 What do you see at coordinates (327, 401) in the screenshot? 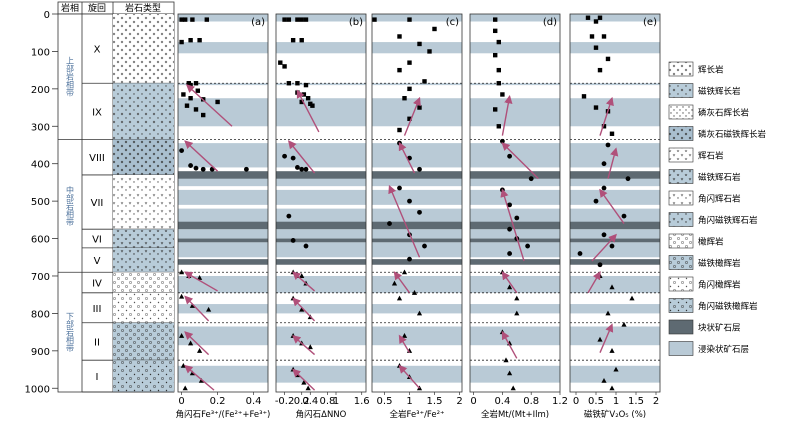
I see `x-tick-label: 0.8` at bounding box center [327, 401].